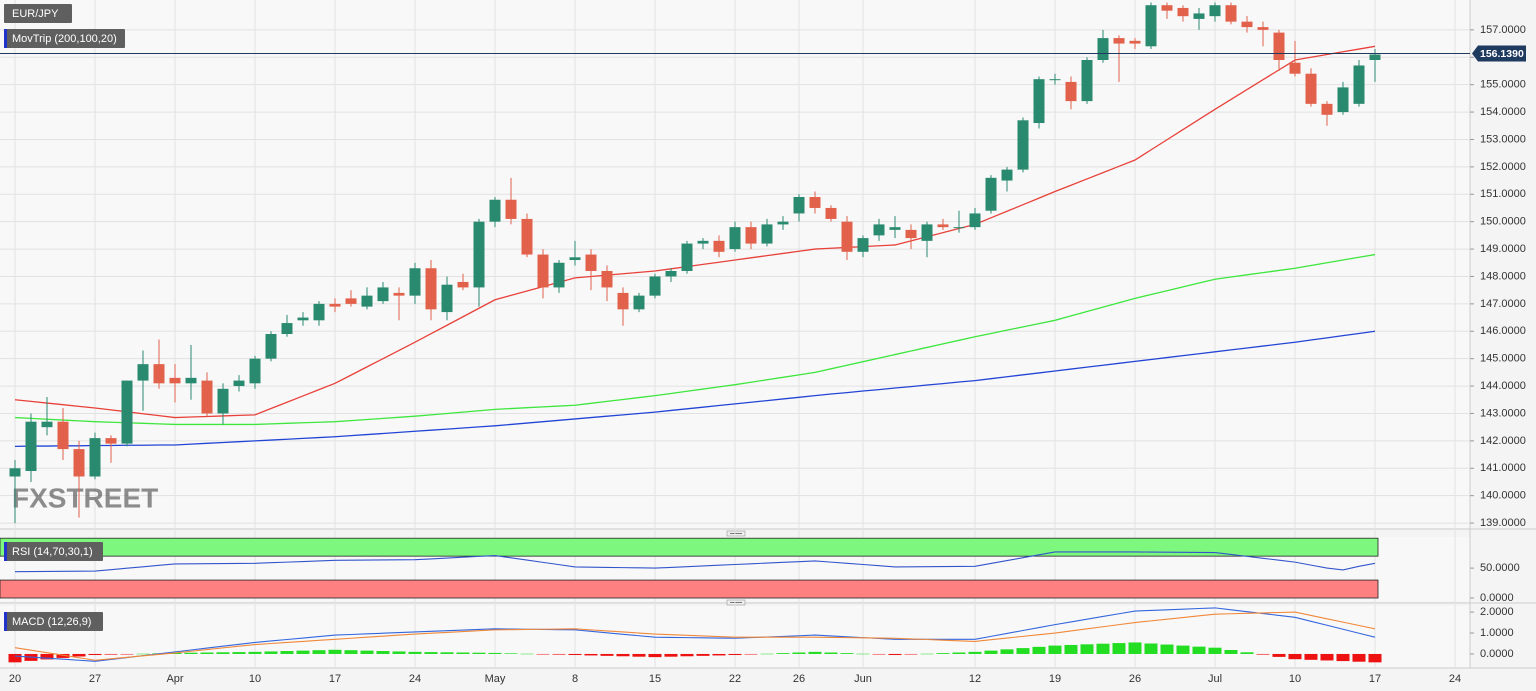 The height and width of the screenshot is (691, 1536). I want to click on y-tick-label: 157.0000, so click(1503, 30).